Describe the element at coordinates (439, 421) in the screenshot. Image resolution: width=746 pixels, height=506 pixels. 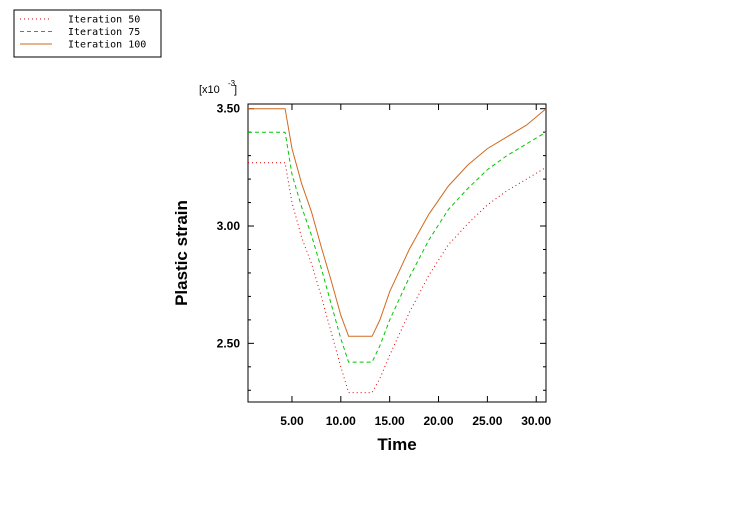
I see `x-tick-label: 20.00` at that location.